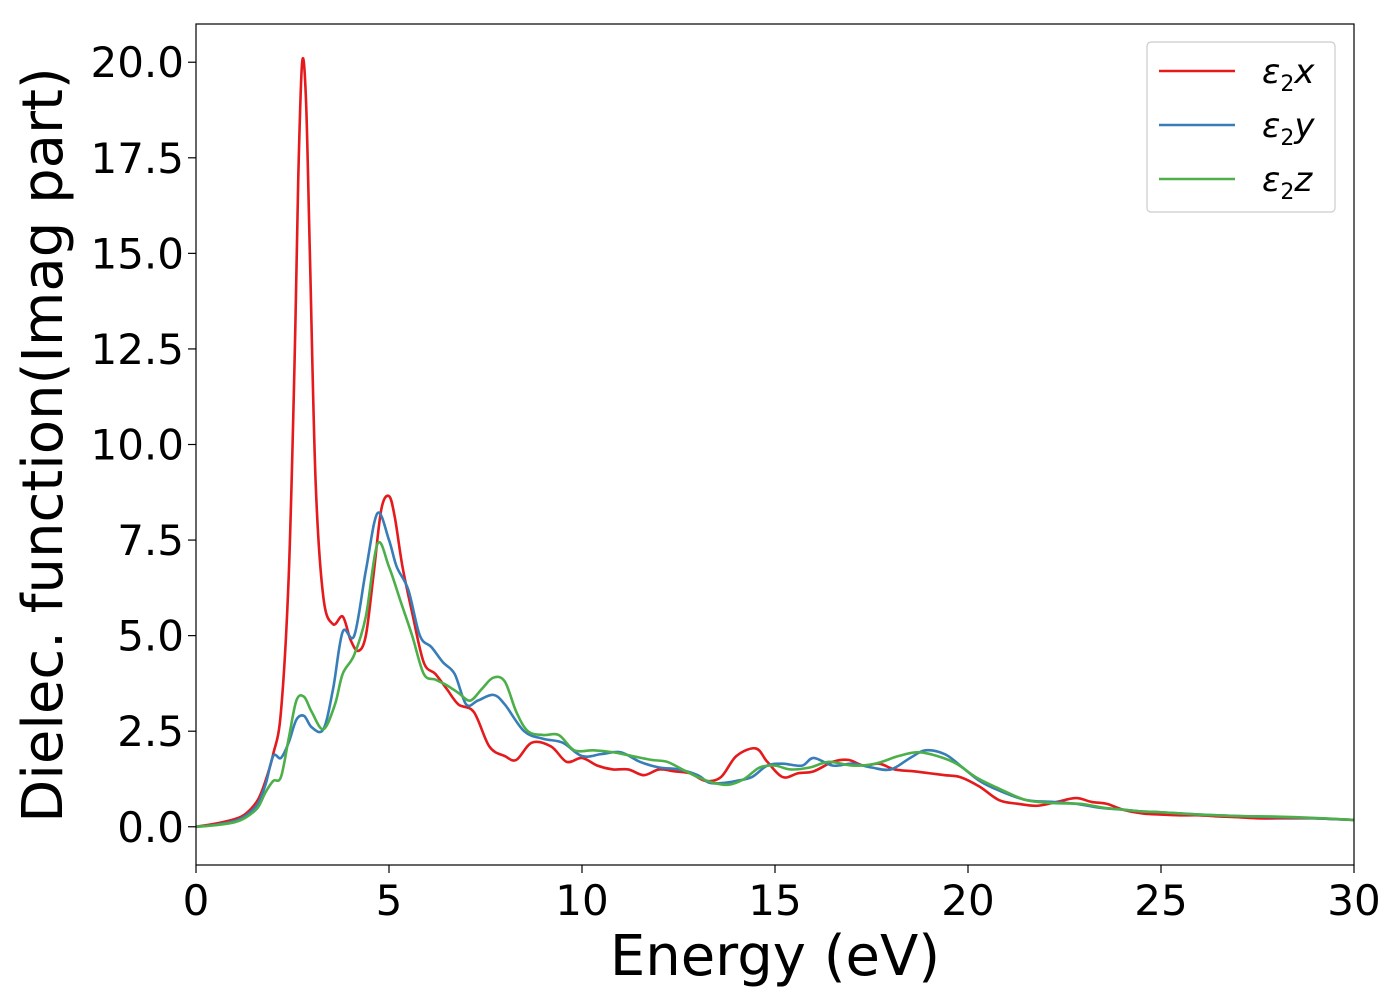  Describe the element at coordinates (150, 827) in the screenshot. I see `y-tick-label: 0.0` at that location.